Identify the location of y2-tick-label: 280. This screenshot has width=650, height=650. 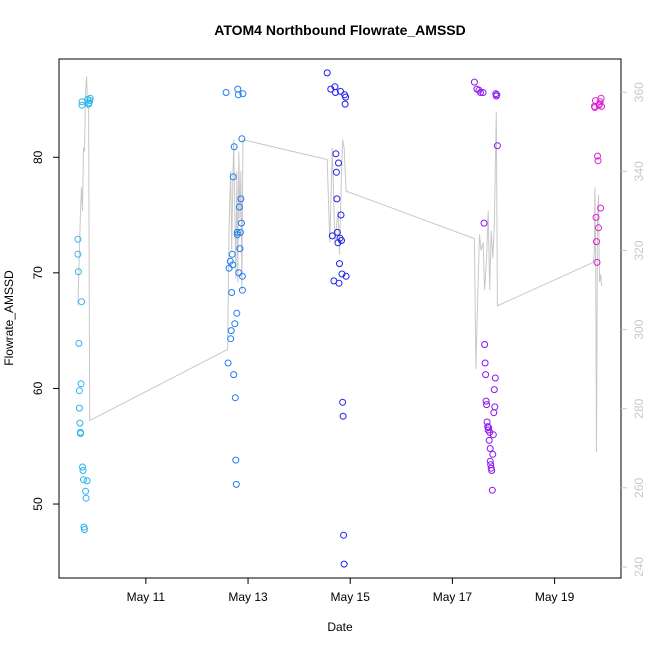
(639, 408).